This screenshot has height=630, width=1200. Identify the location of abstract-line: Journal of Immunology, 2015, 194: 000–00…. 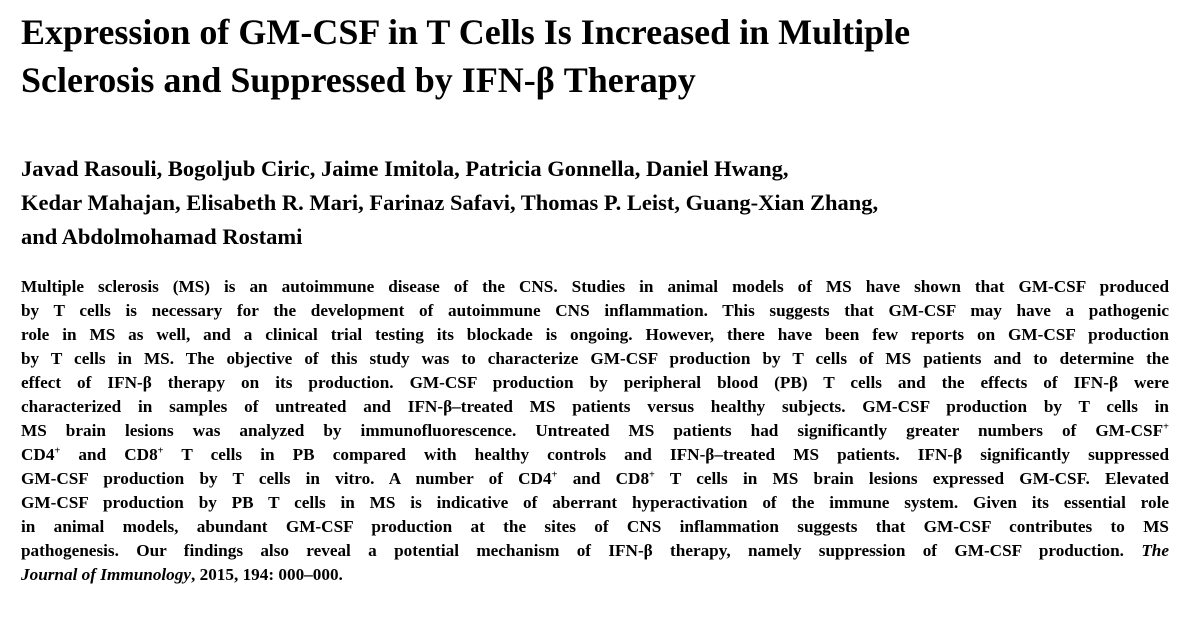
(595, 575).